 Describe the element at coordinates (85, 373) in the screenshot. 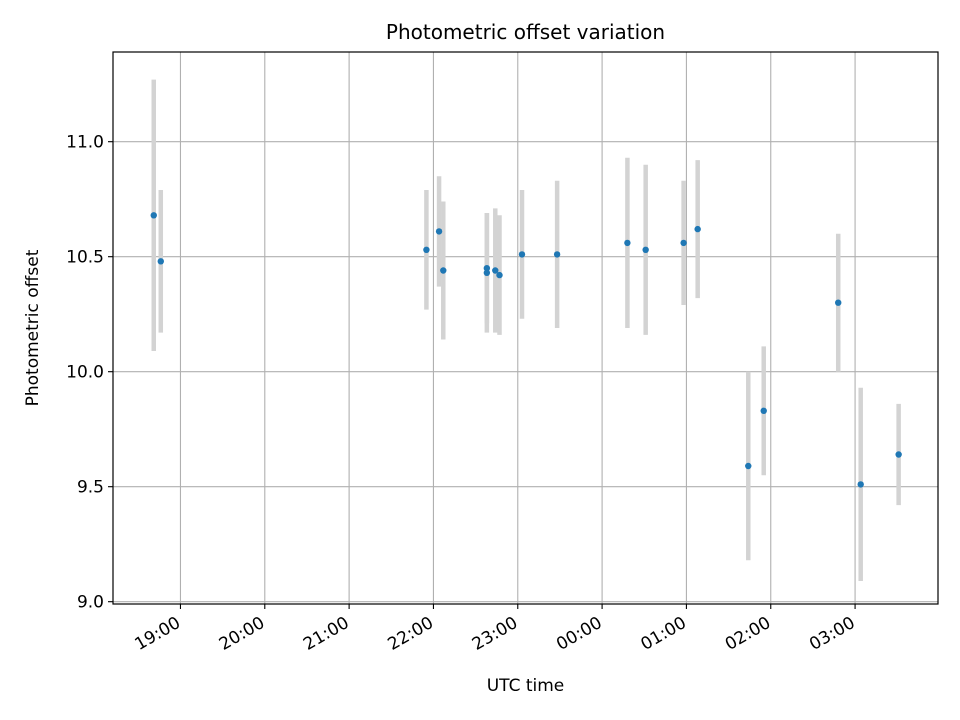

I see `y-tick-label: 10.0` at that location.